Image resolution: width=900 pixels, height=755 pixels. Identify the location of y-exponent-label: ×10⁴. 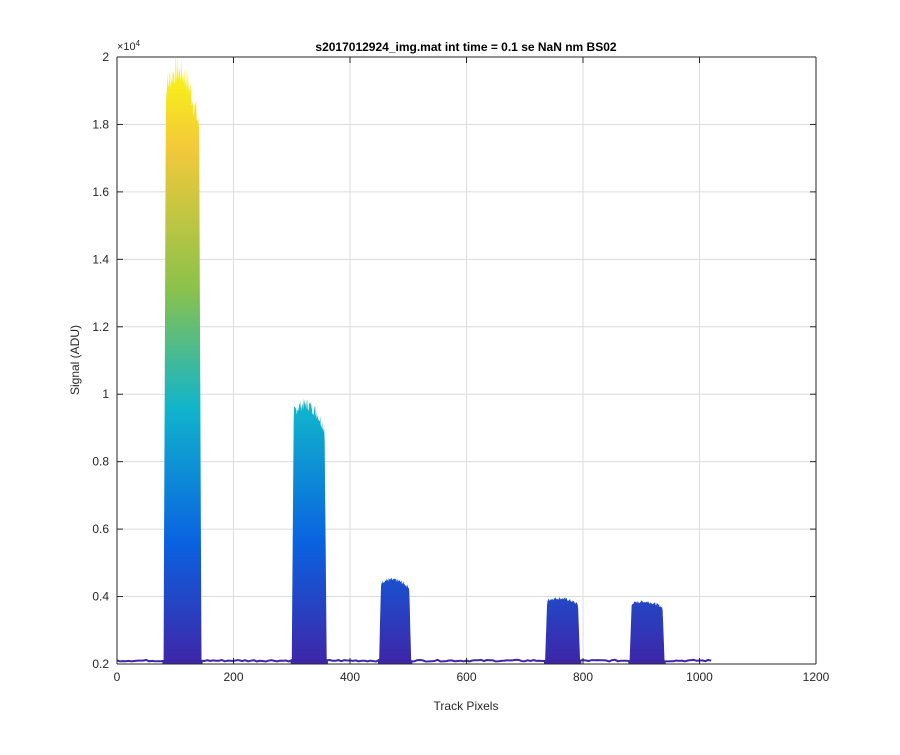
(129, 46).